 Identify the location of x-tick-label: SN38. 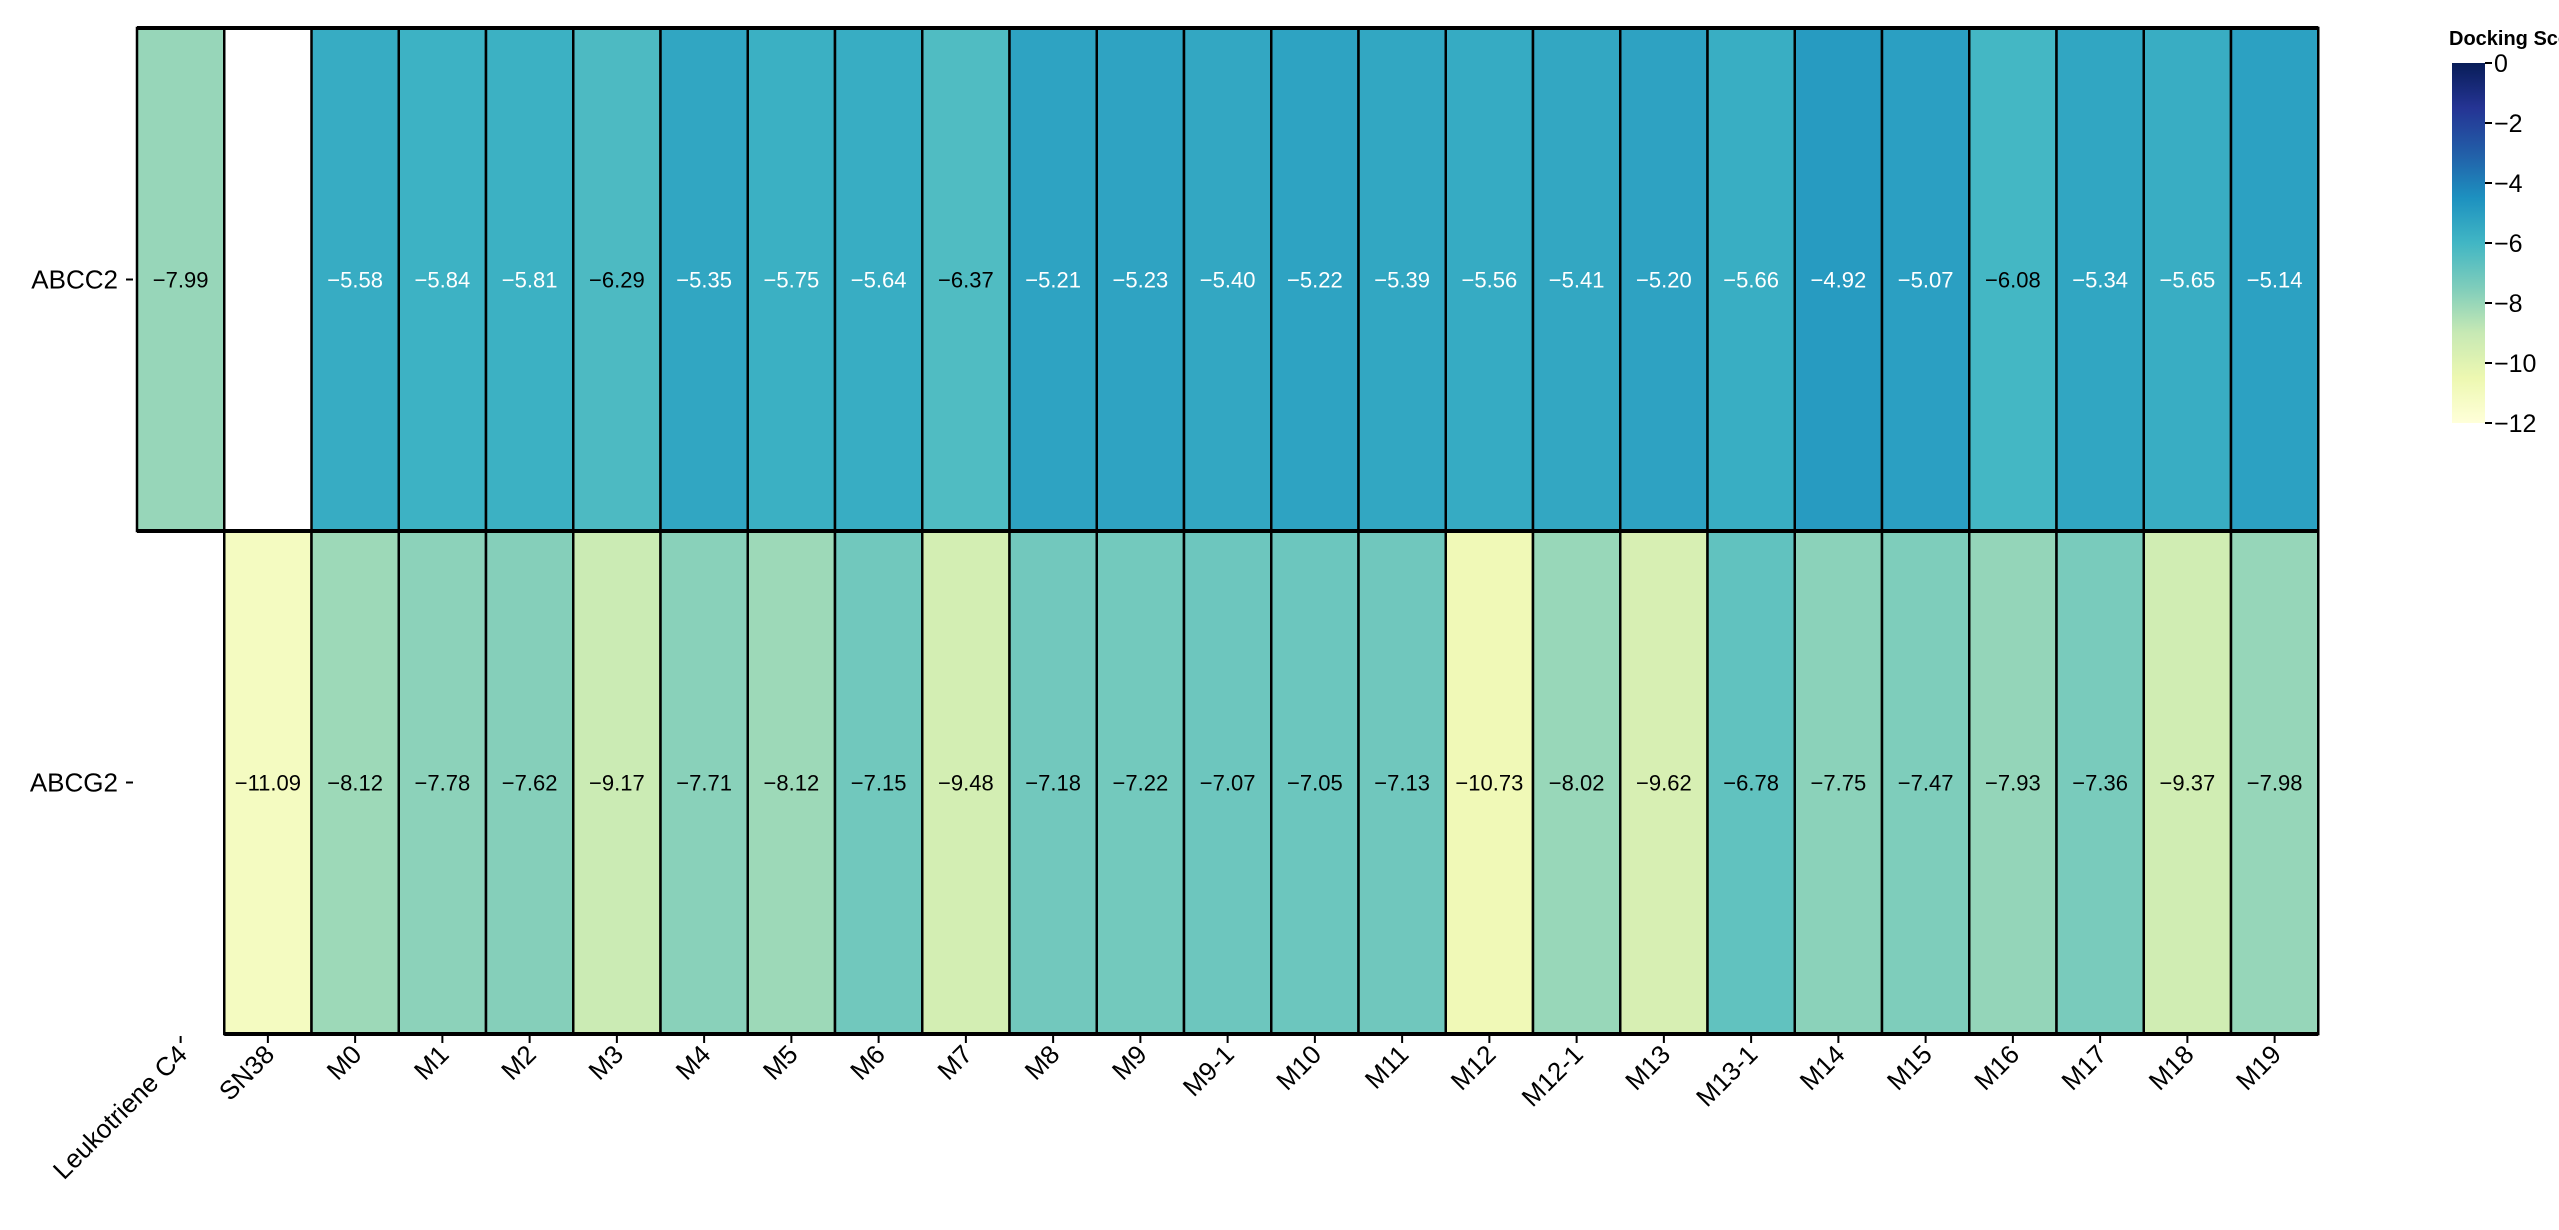
(246, 1072).